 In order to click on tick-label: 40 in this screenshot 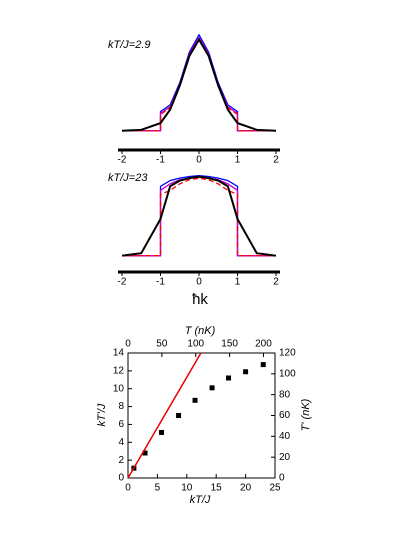, I will do `click(285, 436)`.